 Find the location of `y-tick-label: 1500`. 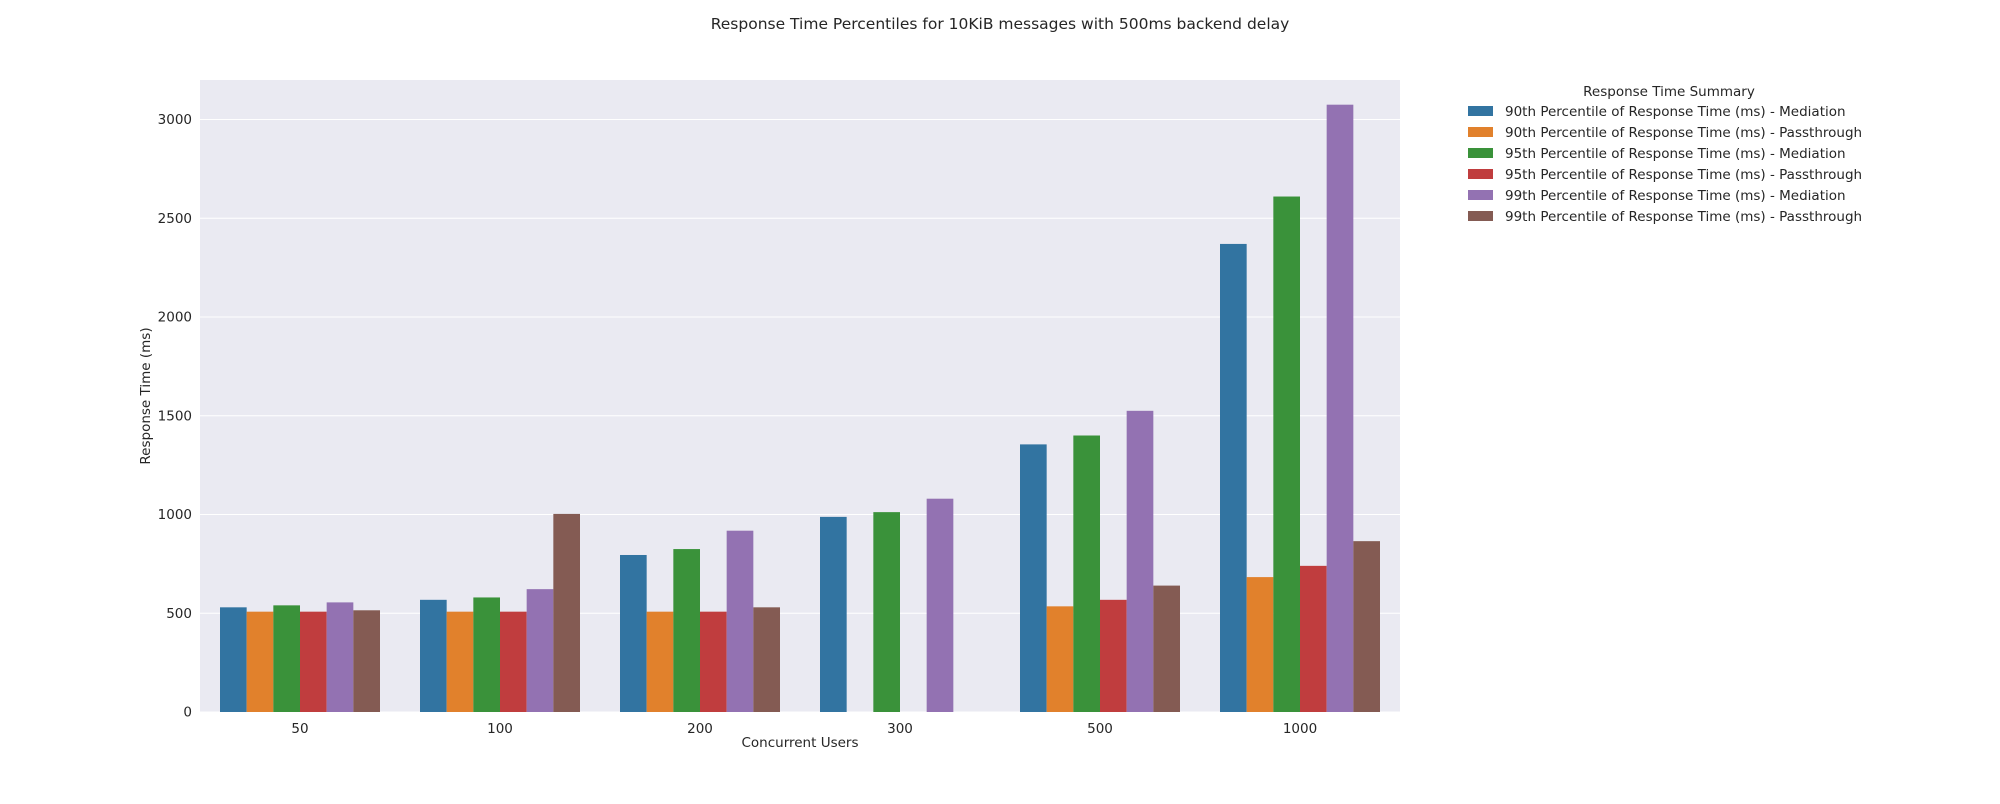

y-tick-label: 1500 is located at coordinates (175, 416).